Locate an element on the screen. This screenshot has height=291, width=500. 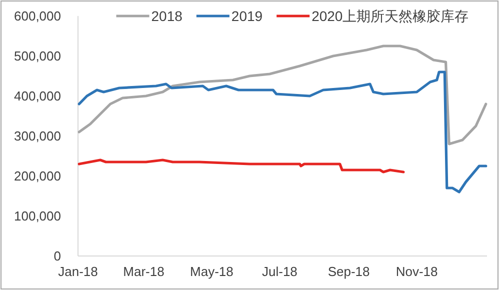
legend-label: 2019 is located at coordinates (247, 16).